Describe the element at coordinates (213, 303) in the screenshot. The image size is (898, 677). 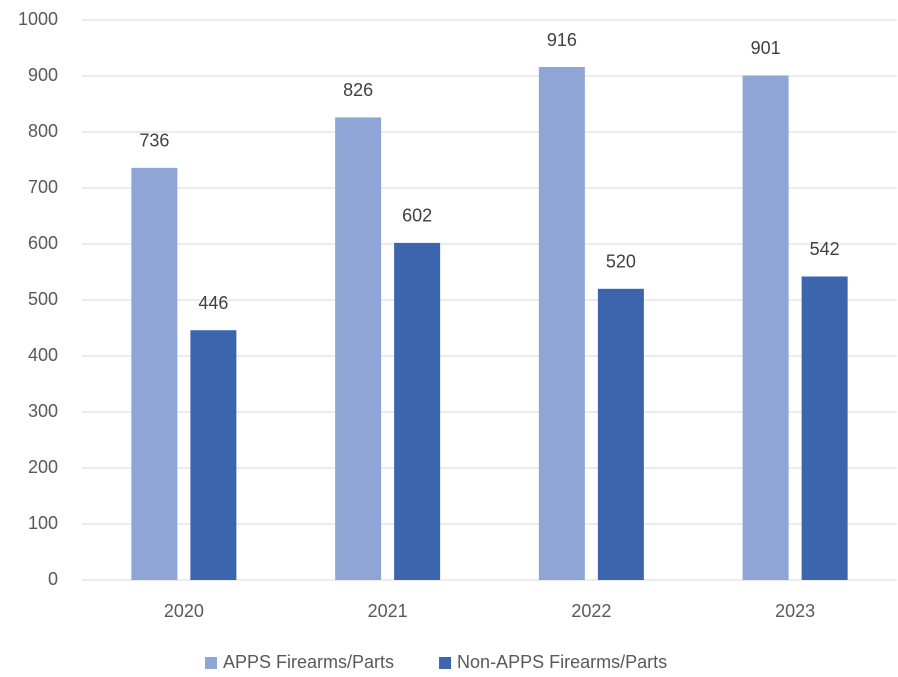
I see `data-label: 446` at that location.